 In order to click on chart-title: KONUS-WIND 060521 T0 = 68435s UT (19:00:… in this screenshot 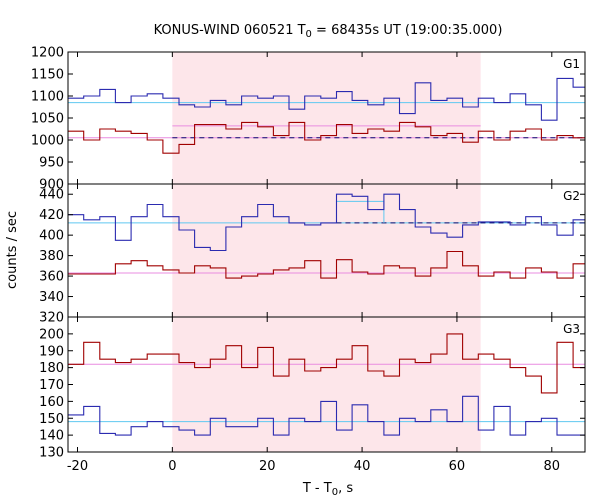, I will do `click(328, 31)`.